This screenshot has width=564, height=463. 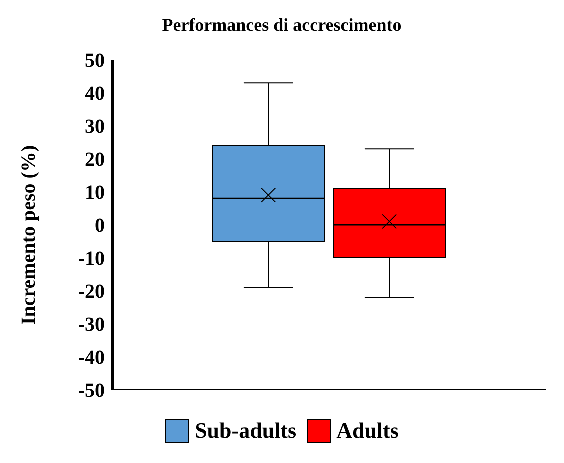 I want to click on y-tick-label: -10, so click(x=91, y=259).